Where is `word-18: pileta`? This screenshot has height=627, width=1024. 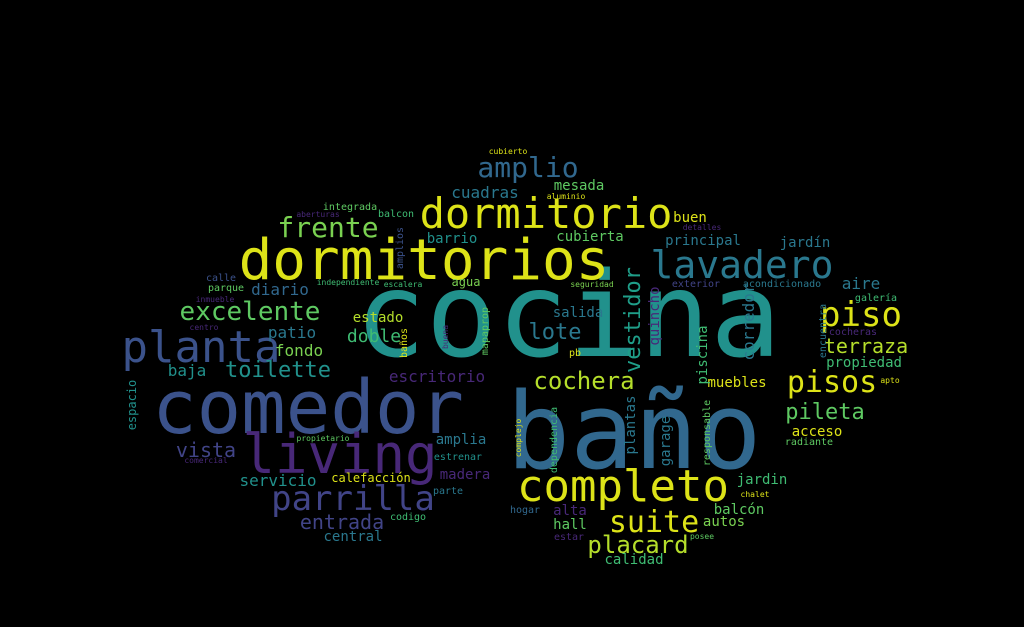
word-18: pileta is located at coordinates (825, 412).